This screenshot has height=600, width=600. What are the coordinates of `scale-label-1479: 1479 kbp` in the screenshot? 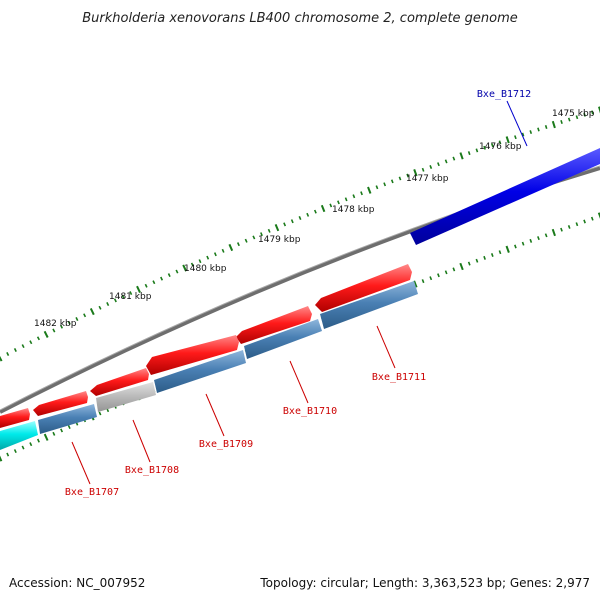 It's located at (279, 240).